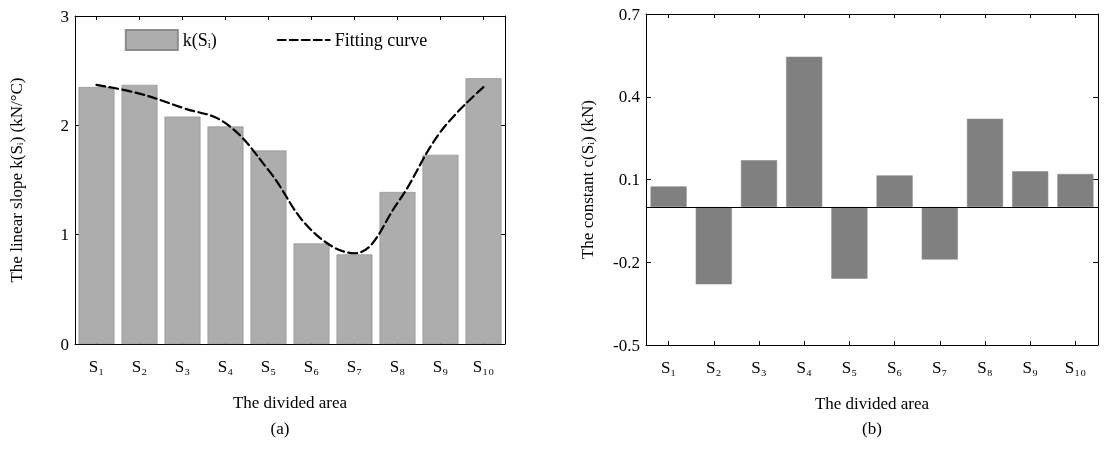  What do you see at coordinates (626, 262) in the screenshot?
I see `y-tick-label: -0.2` at bounding box center [626, 262].